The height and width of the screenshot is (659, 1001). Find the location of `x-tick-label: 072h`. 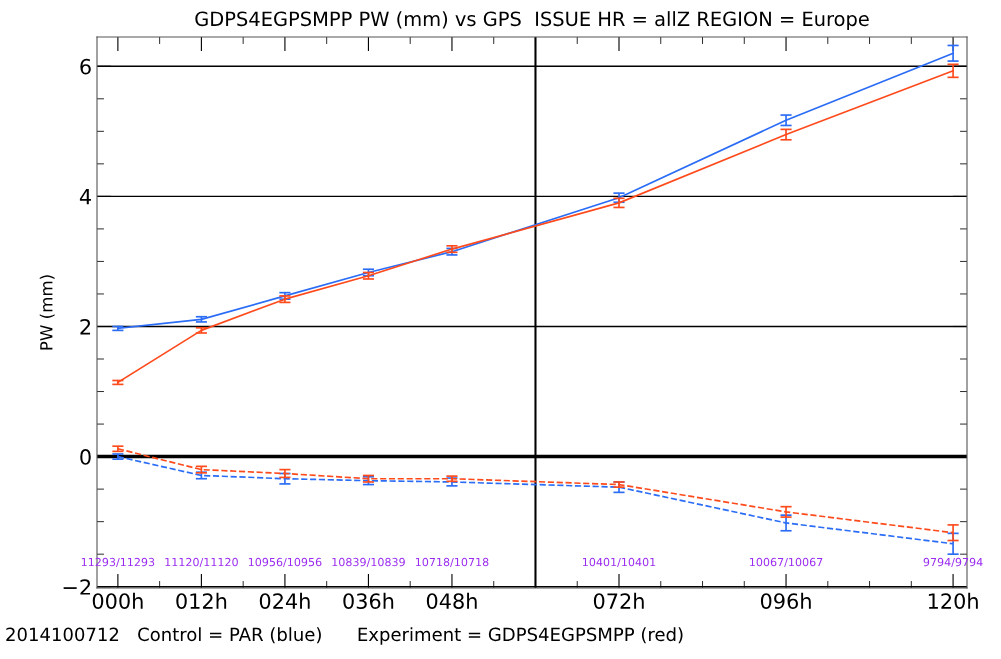

x-tick-label: 072h is located at coordinates (618, 600).